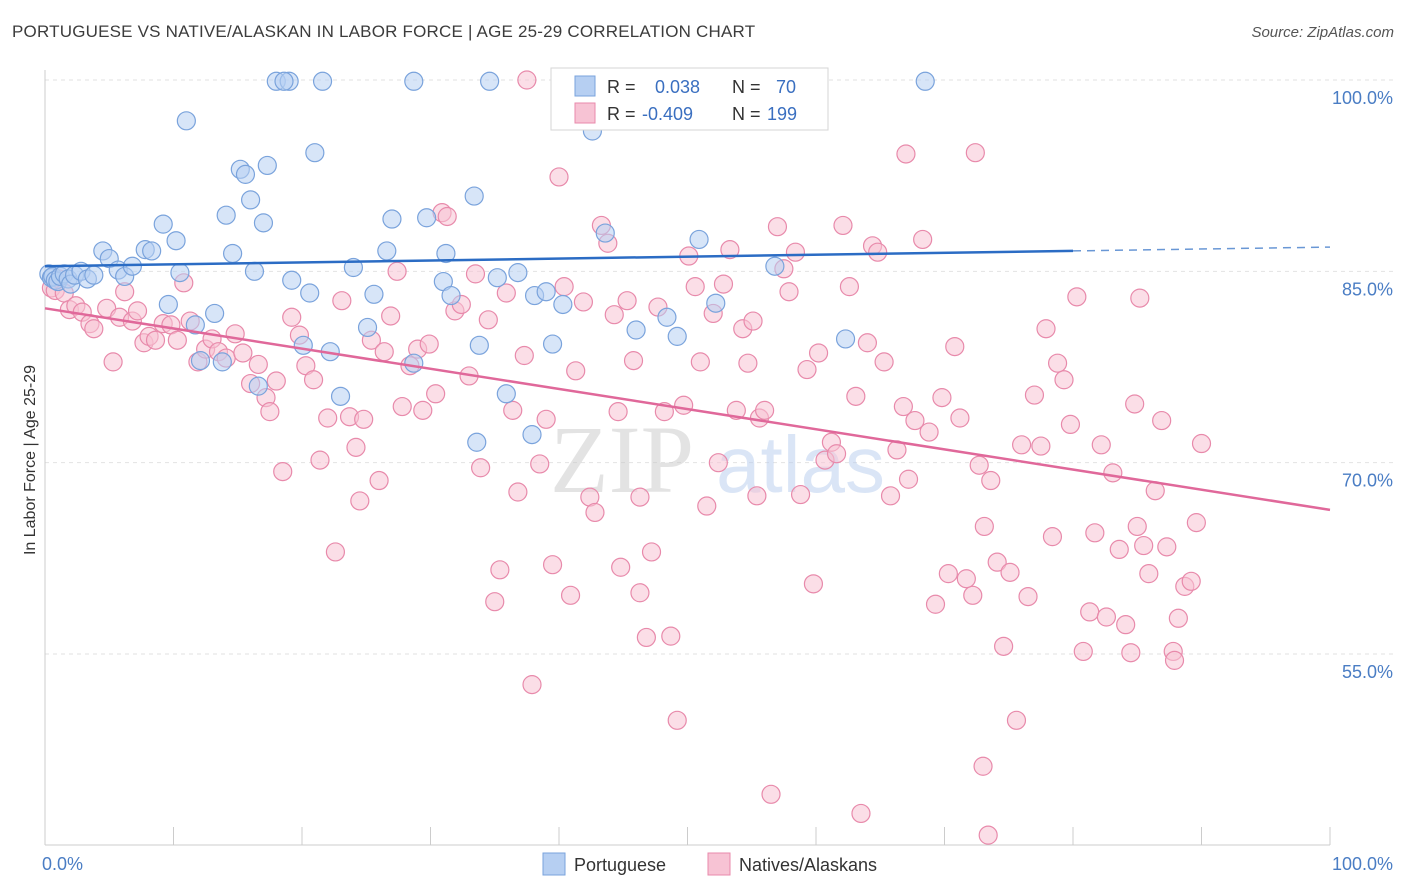  What do you see at coordinates (1201, 249) in the screenshot?
I see `portuguese-trend-extension` at bounding box center [1201, 249].